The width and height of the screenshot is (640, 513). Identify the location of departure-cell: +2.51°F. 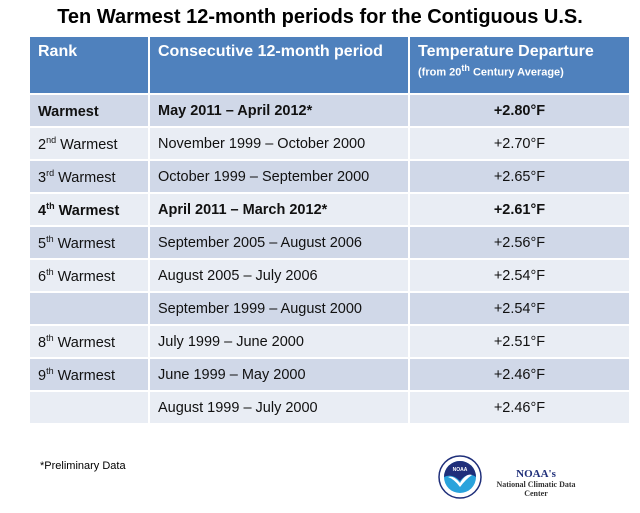
(519, 341).